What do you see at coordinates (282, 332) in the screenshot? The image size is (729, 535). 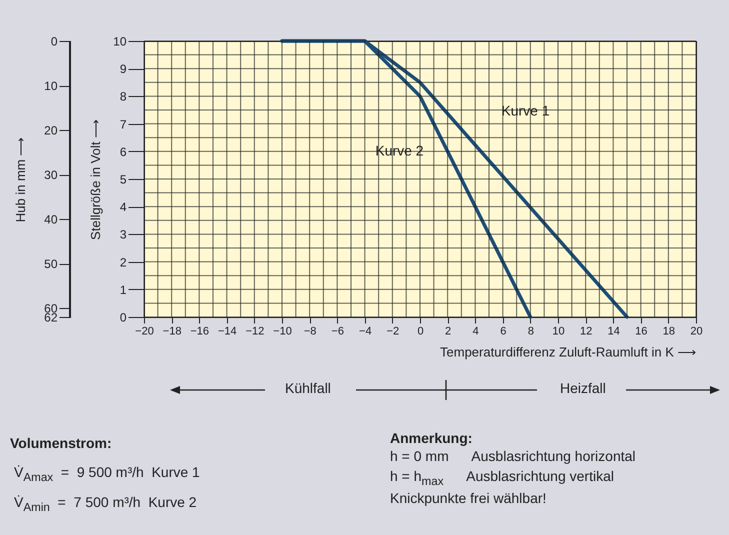 I see `x-tick-label: −10` at bounding box center [282, 332].